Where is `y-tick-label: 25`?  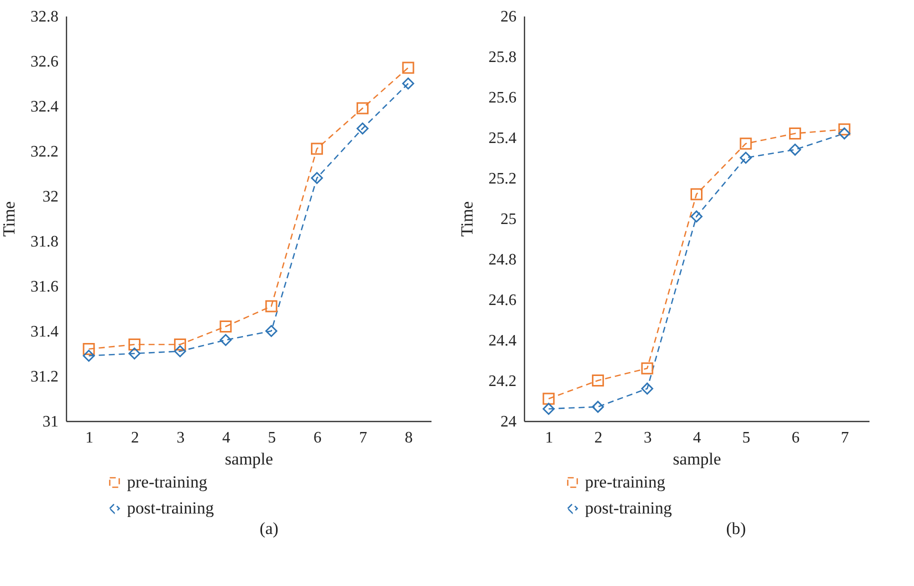 y-tick-label: 25 is located at coordinates (508, 219).